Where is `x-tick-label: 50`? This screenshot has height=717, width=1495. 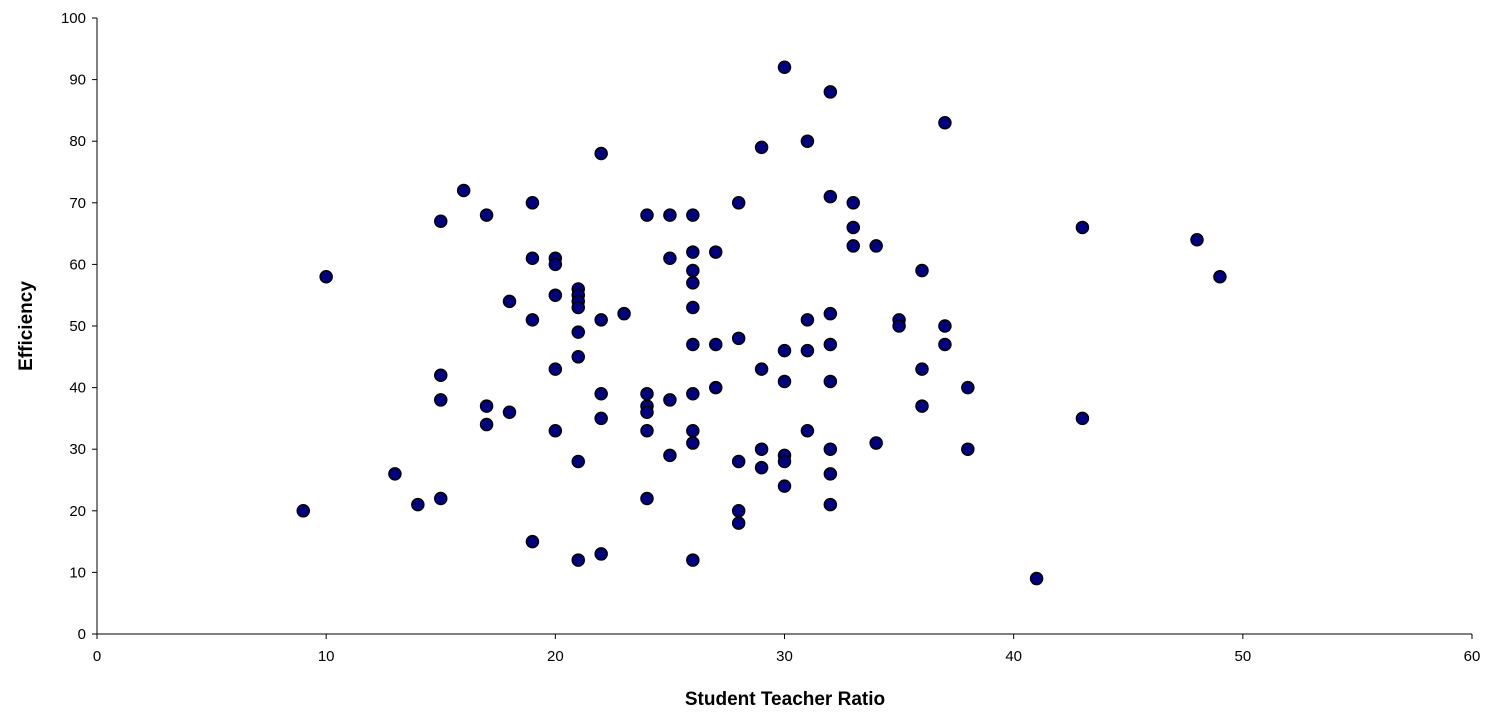 x-tick-label: 50 is located at coordinates (1242, 656).